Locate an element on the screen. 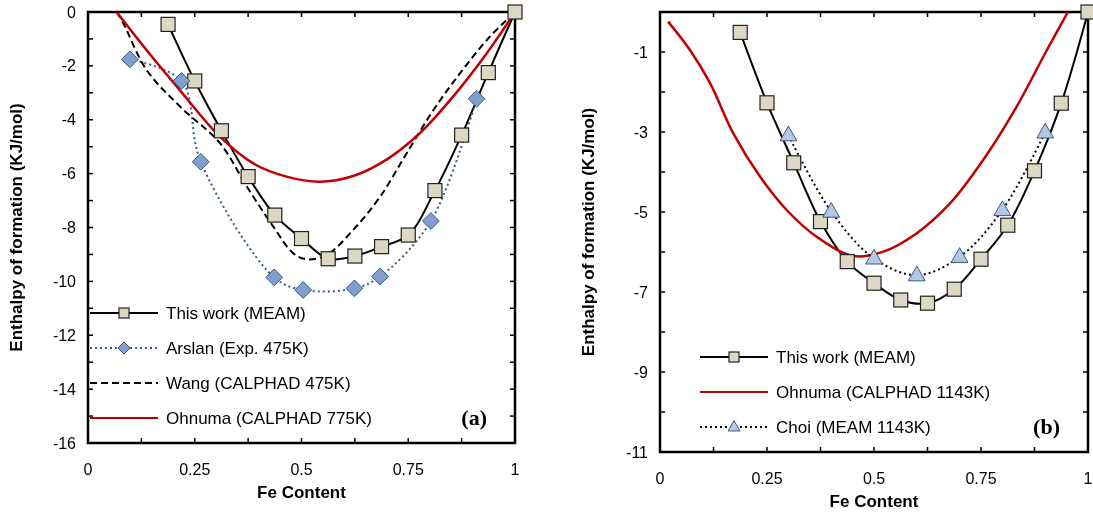 This screenshot has width=1093, height=516. y-tick-label: -14 is located at coordinates (64, 389).